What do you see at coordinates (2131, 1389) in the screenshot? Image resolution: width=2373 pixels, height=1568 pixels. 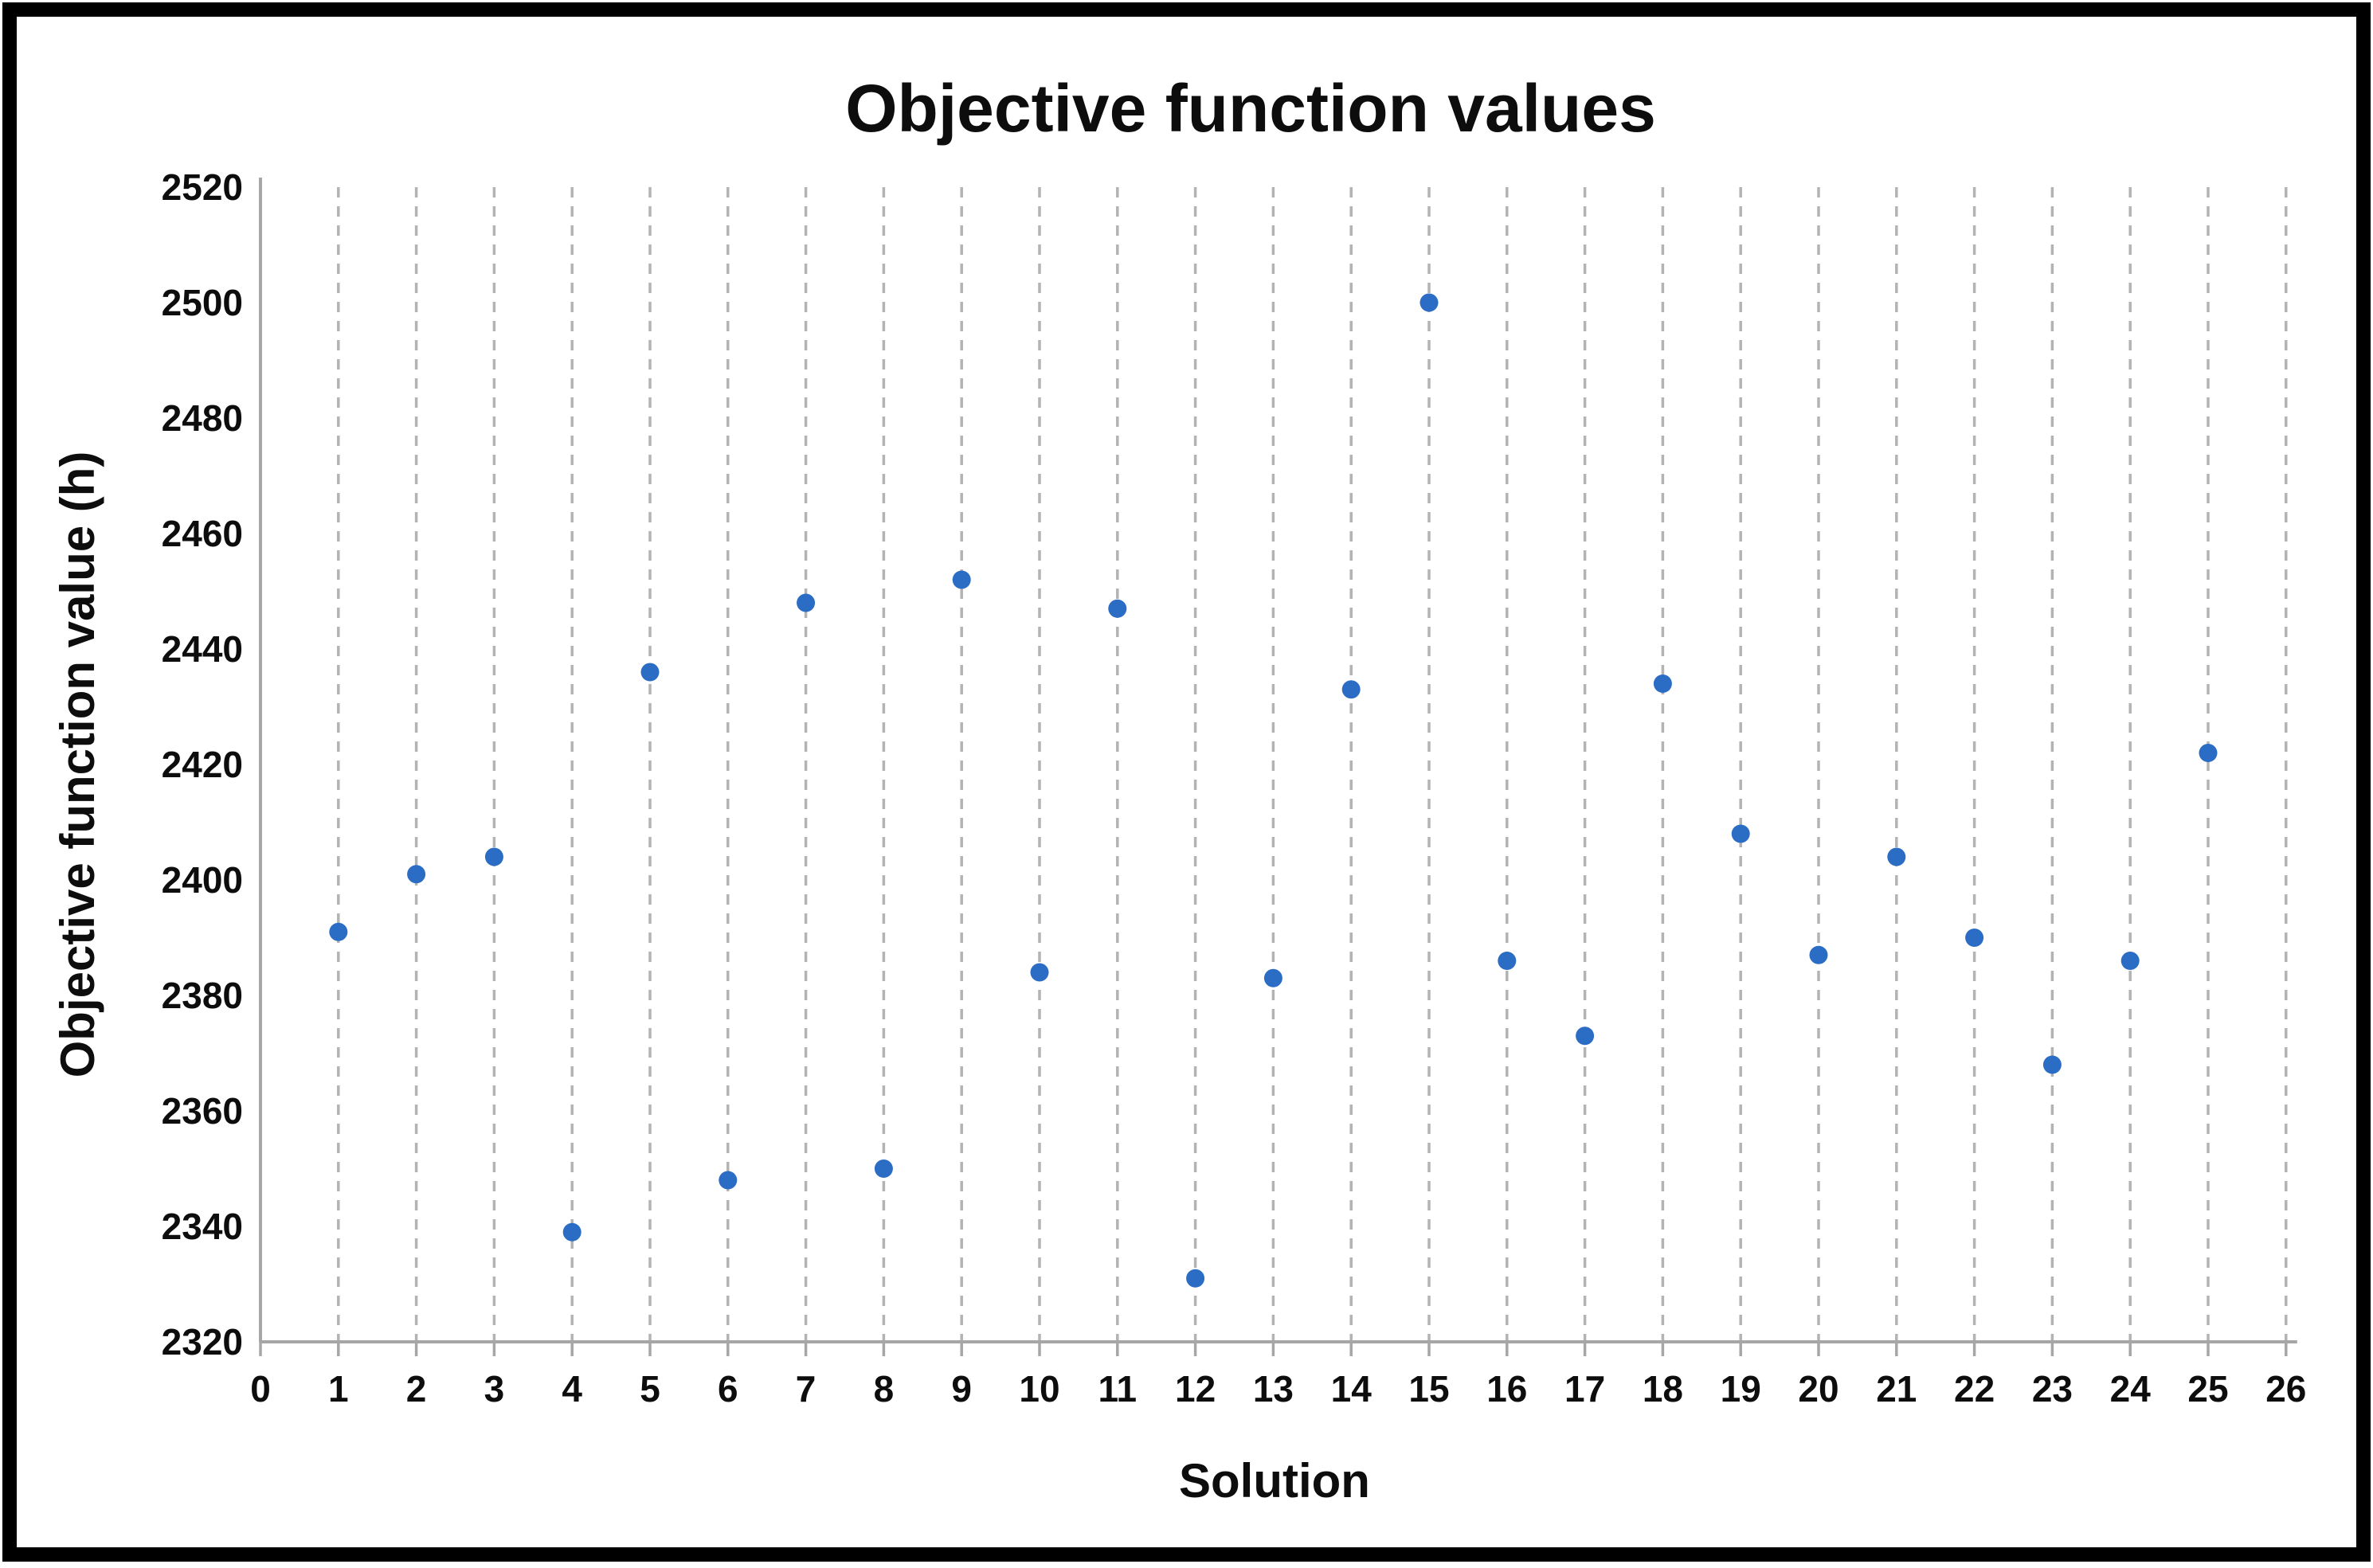 I see `x-tick-label-24: 24` at bounding box center [2131, 1389].